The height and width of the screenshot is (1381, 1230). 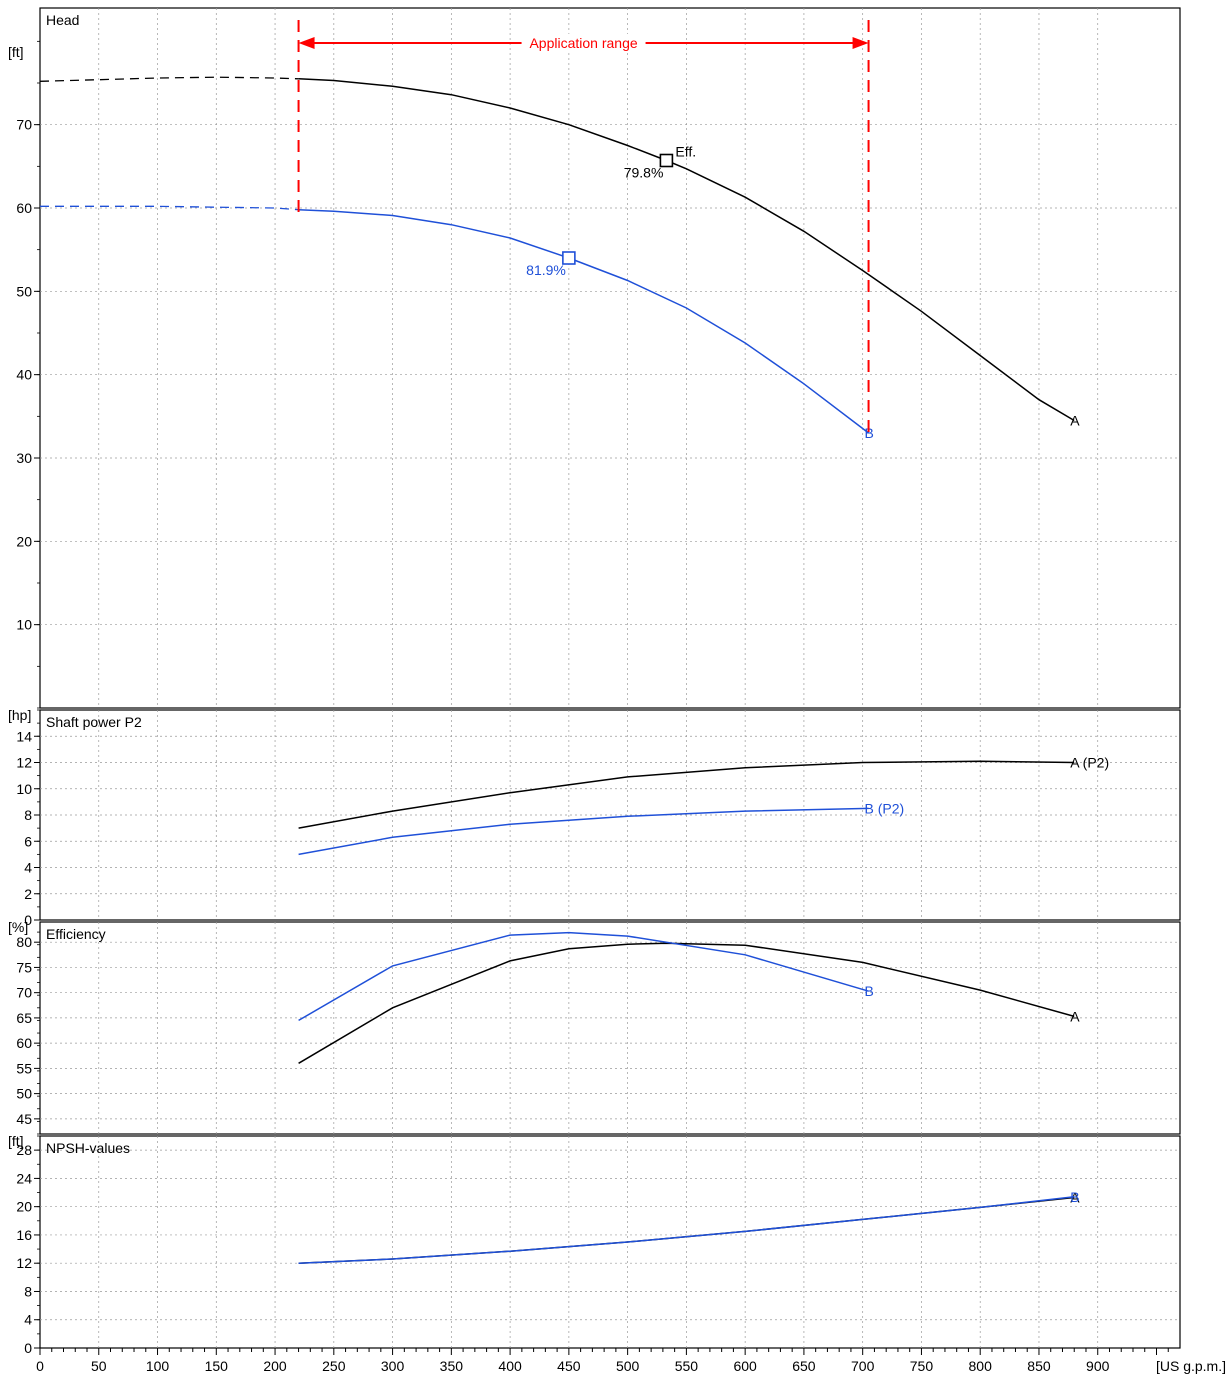 I want to click on y-axis-unit: [hp], so click(x=19, y=715).